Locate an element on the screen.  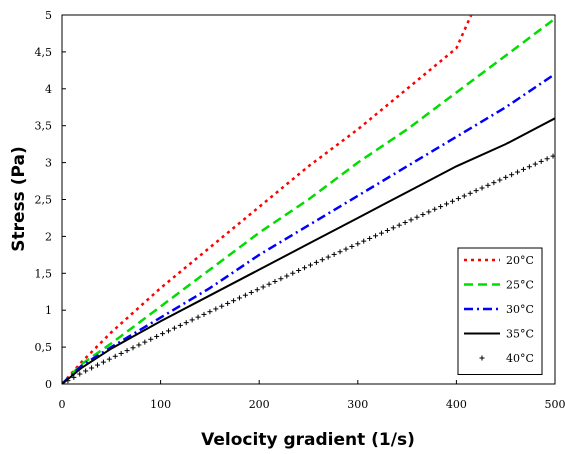
legend-item: 20°C is located at coordinates (499, 260).